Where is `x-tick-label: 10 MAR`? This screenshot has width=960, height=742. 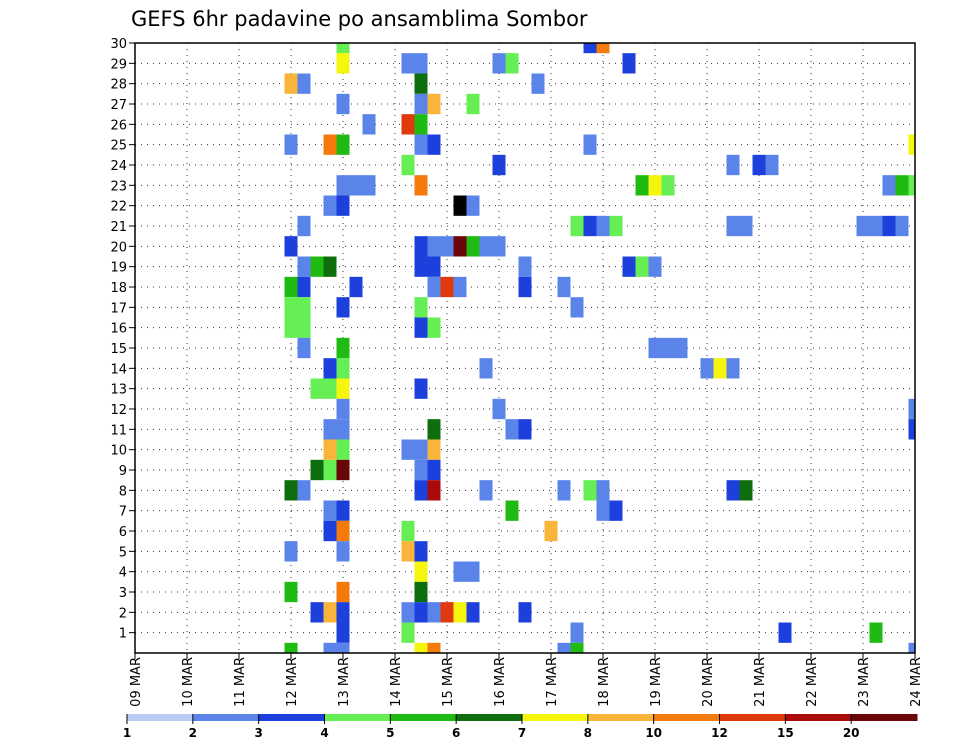
x-tick-label: 10 MAR is located at coordinates (188, 682).